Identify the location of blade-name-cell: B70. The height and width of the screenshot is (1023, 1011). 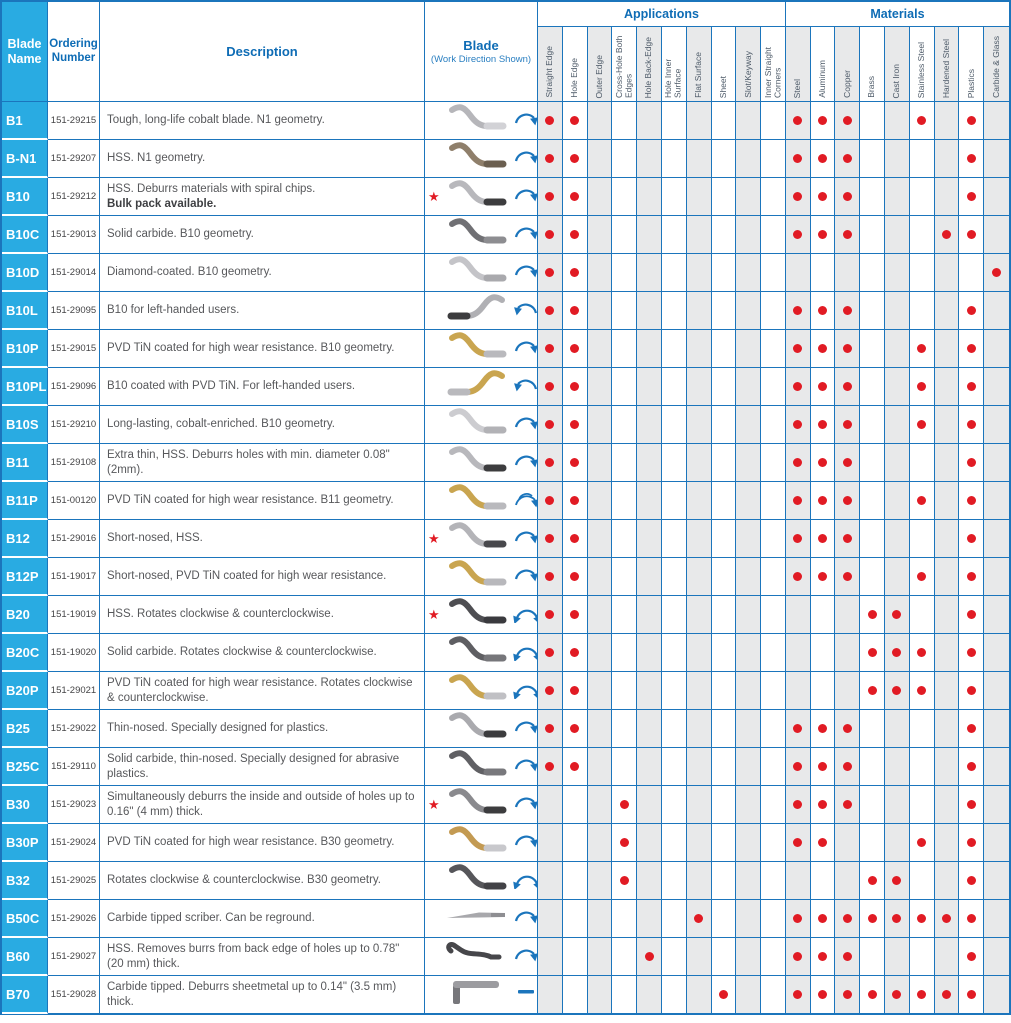
(25, 995).